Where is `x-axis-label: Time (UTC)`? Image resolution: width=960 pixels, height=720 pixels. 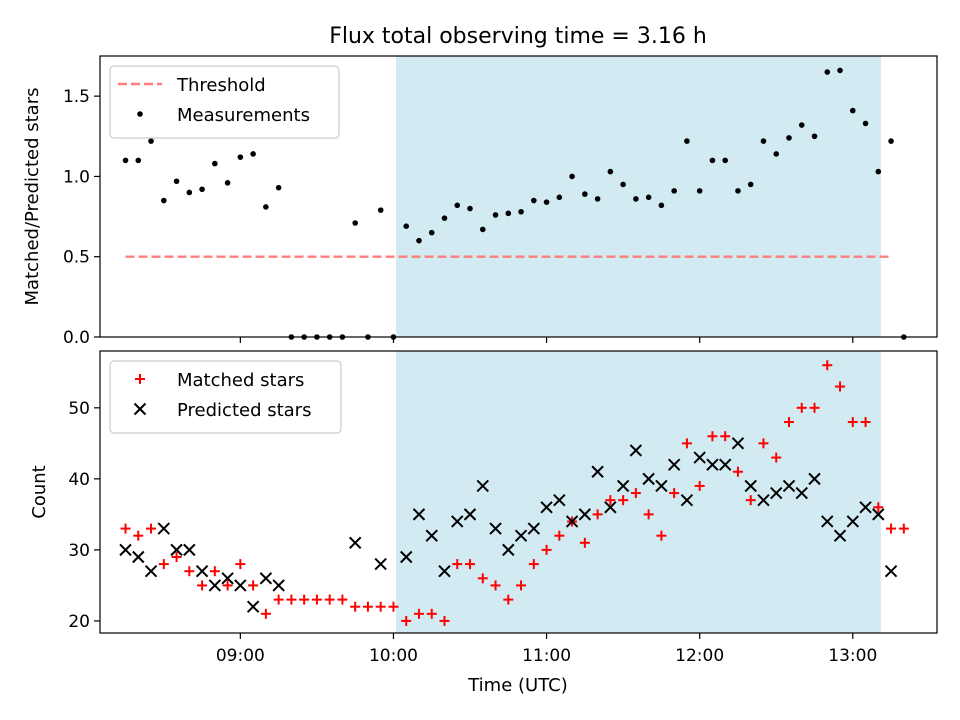 x-axis-label: Time (UTC) is located at coordinates (517, 685).